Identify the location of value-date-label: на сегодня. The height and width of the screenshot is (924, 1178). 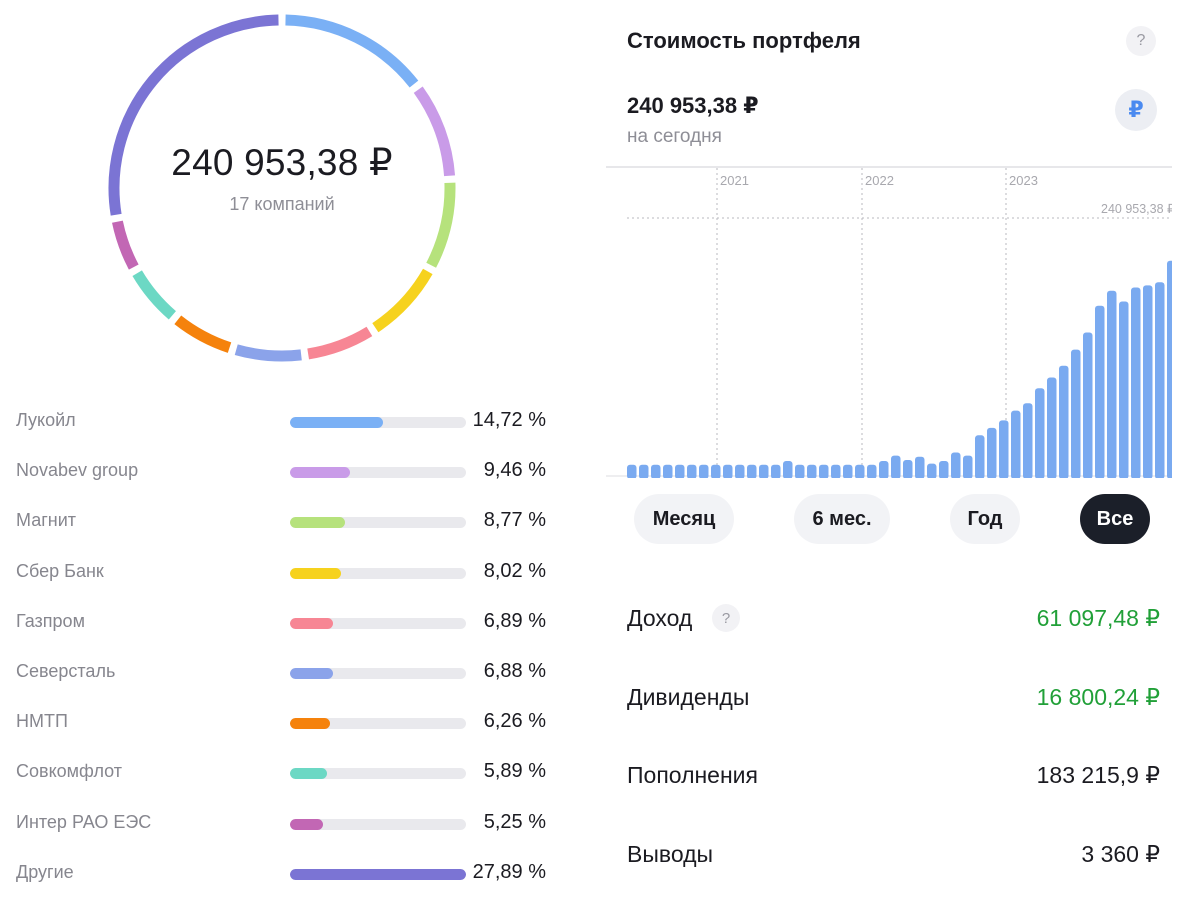
(674, 136).